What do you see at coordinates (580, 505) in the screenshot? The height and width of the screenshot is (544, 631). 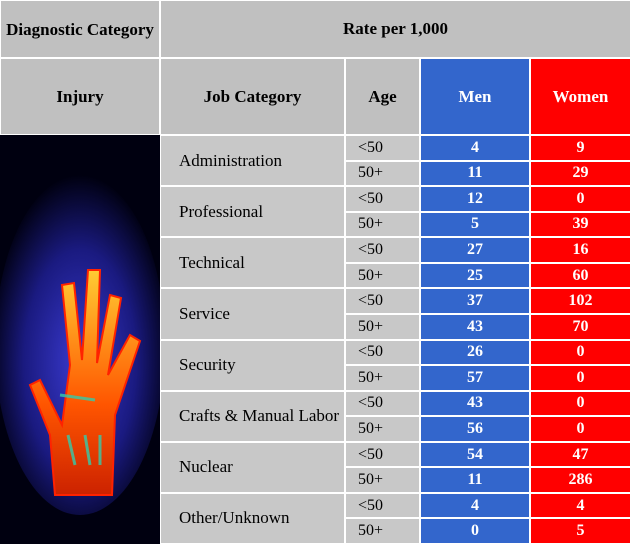 I see `women-rate: 4` at bounding box center [580, 505].